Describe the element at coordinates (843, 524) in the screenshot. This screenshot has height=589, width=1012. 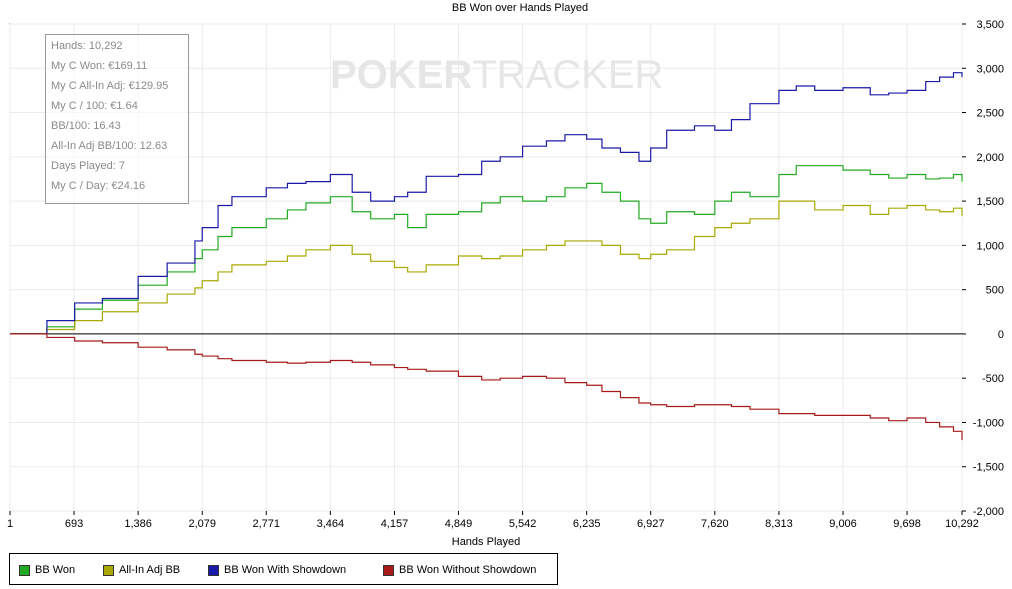
I see `x-tick-label: 9,006` at that location.